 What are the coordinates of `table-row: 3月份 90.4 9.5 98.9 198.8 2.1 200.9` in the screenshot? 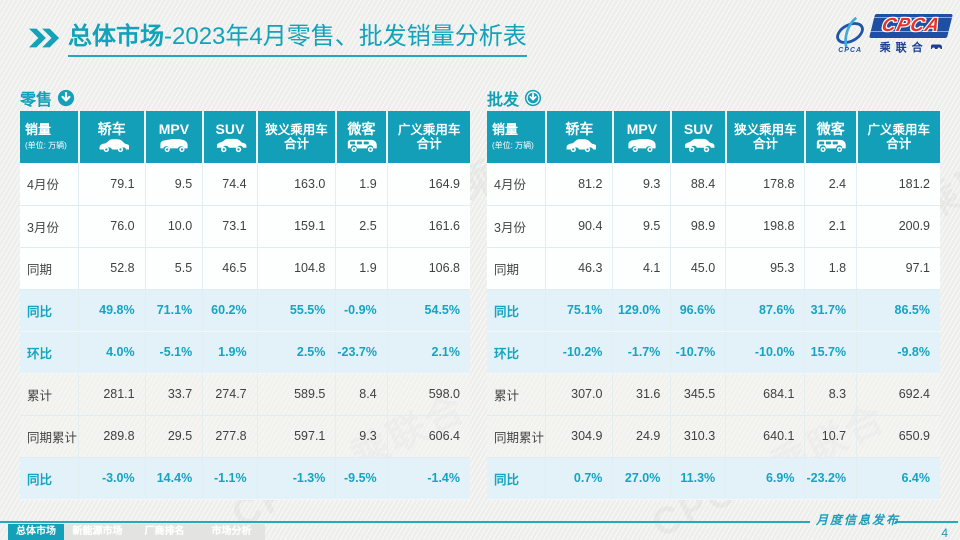 It's located at (713, 226).